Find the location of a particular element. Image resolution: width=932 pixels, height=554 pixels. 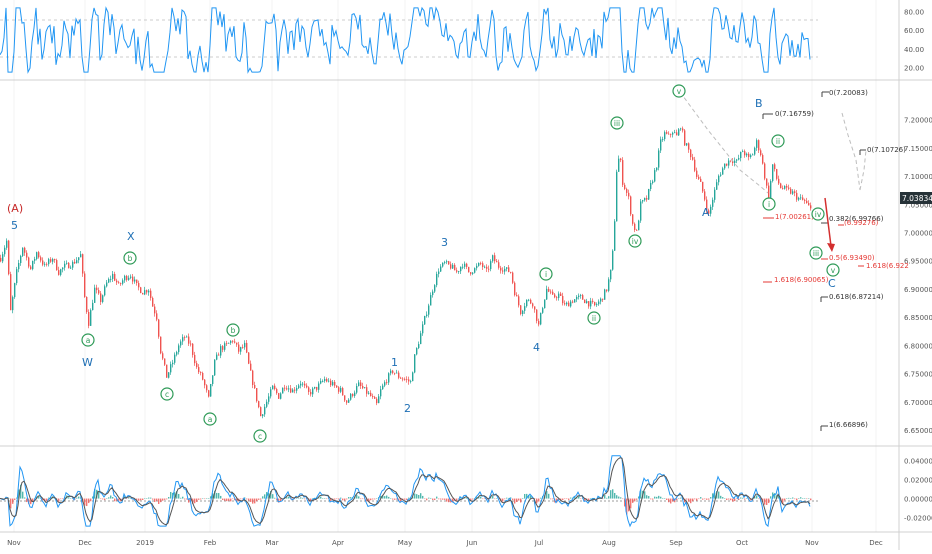

wave-circ-iv2-text: iv is located at coordinates (818, 214).